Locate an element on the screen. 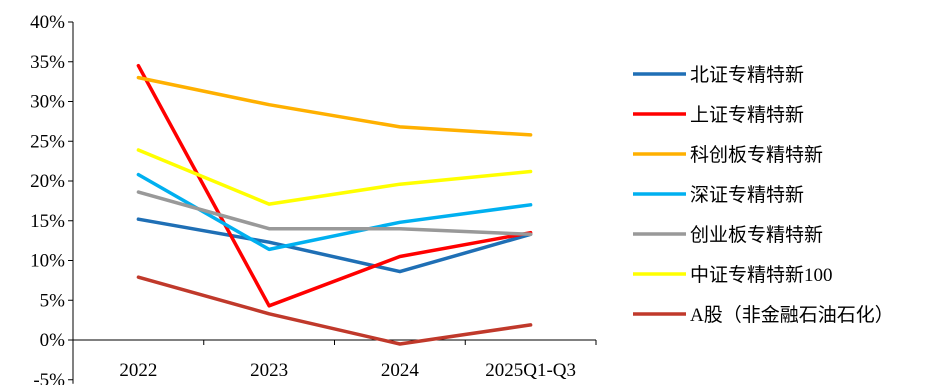  y-tick-label: 15% is located at coordinates (47, 221).